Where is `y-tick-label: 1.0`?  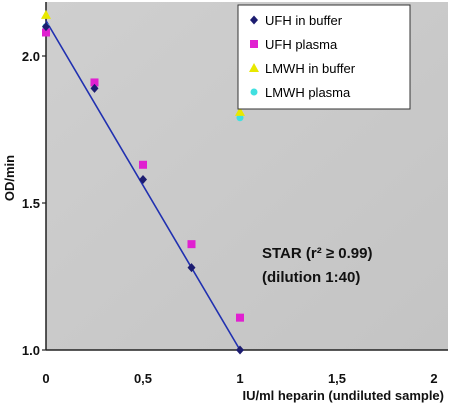 y-tick-label: 1.0 is located at coordinates (31, 350).